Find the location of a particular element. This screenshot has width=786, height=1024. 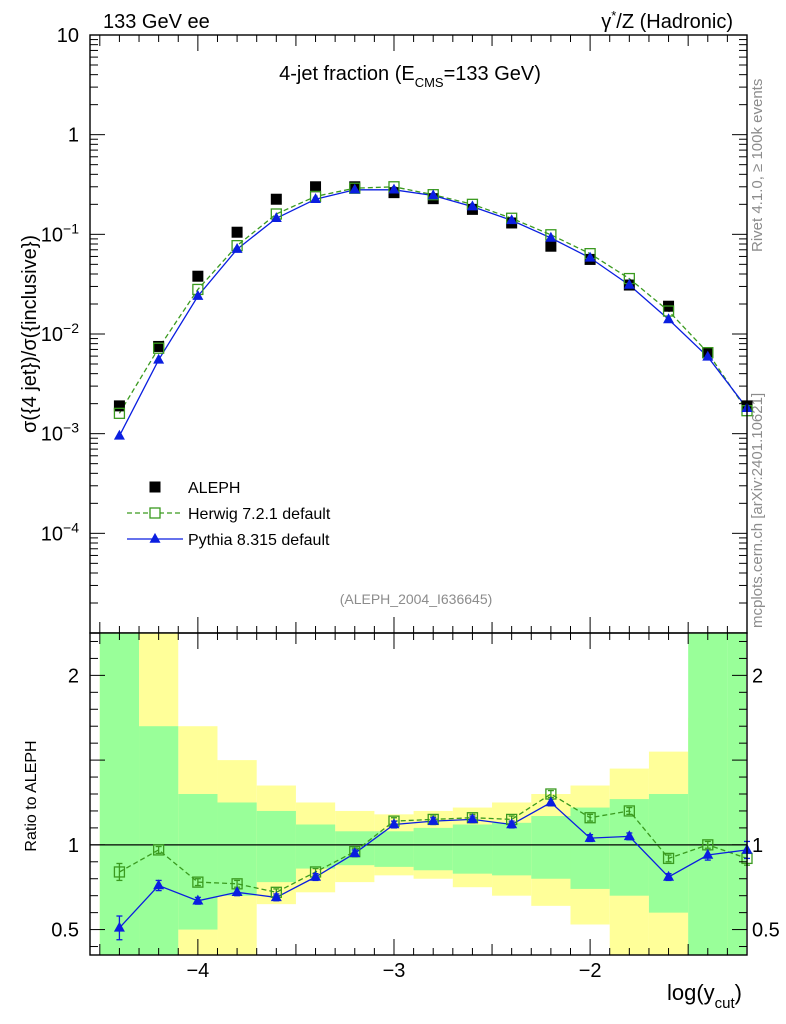

y-tick-label: 10 is located at coordinates (68, 36).